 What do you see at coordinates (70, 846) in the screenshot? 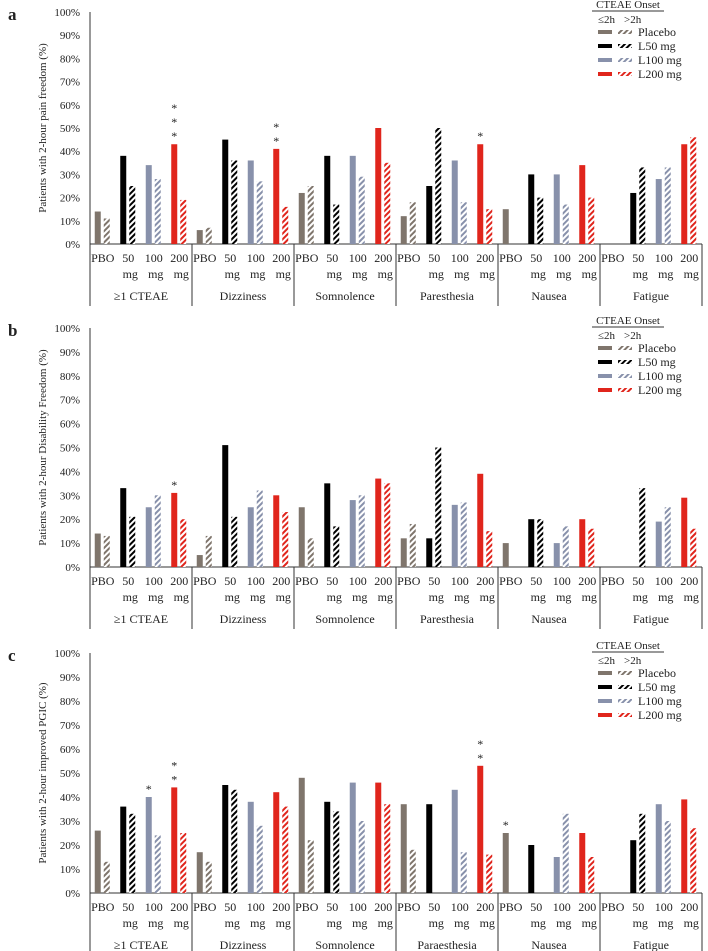
I see `y-tick-label: 20%` at bounding box center [70, 846].